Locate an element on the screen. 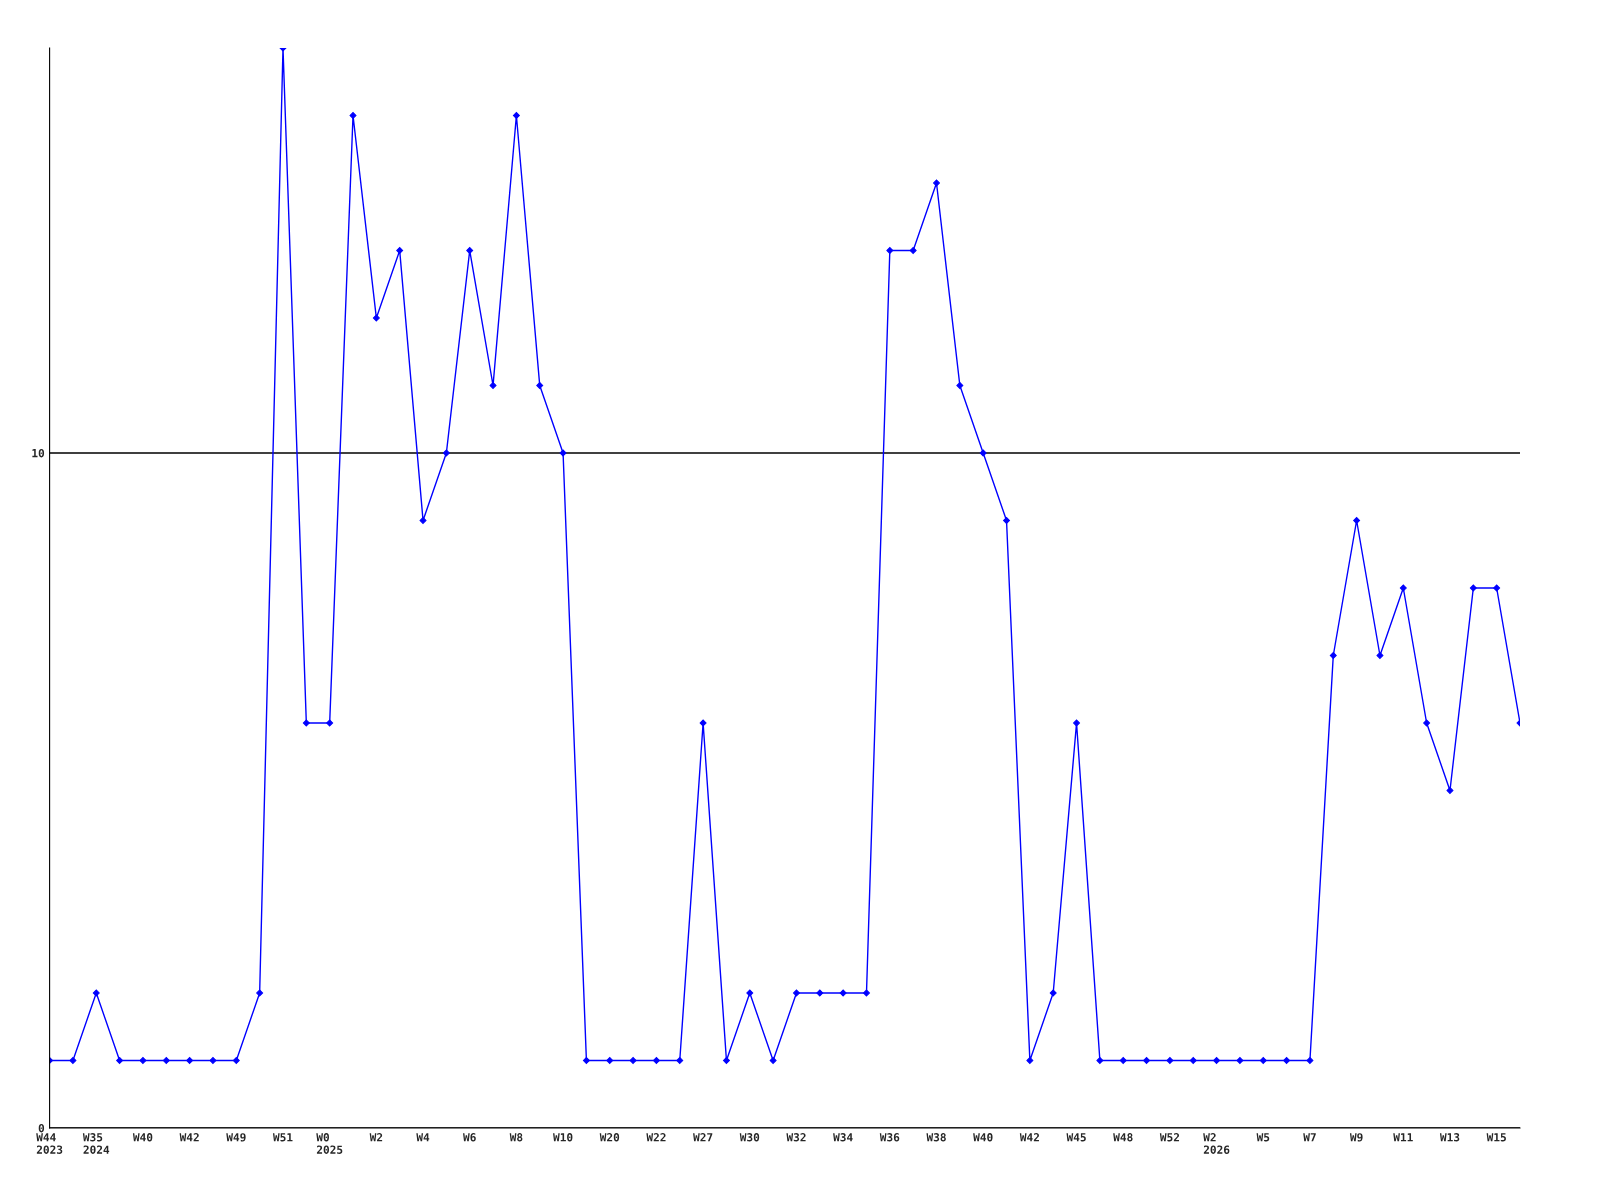 This screenshot has width=1600, height=1200. x-tick-label: W34 is located at coordinates (843, 1137).